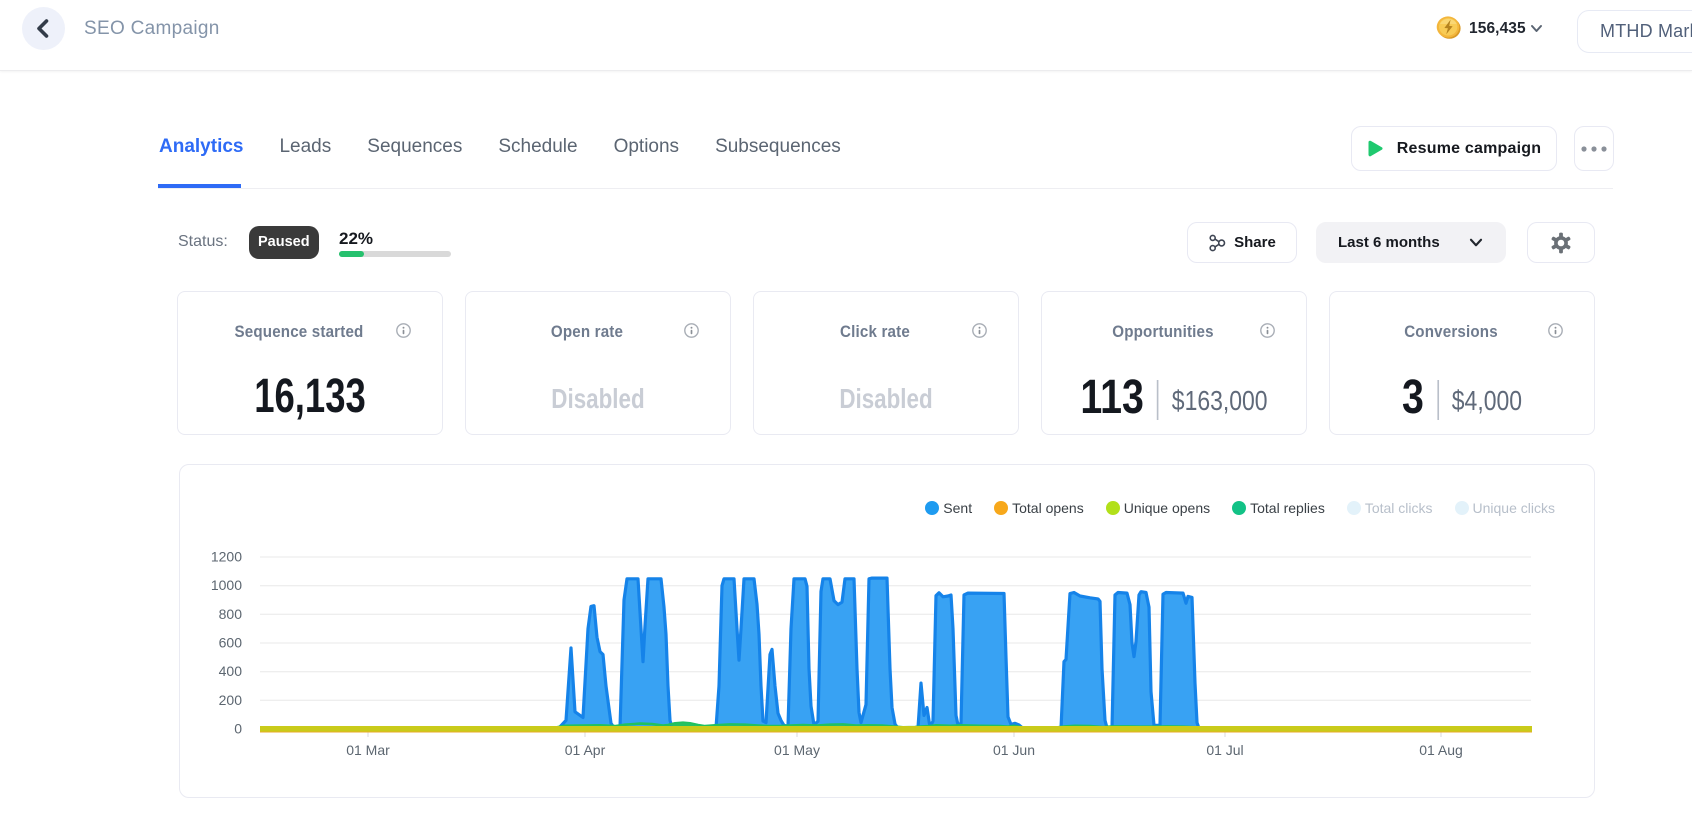 The width and height of the screenshot is (1692, 822). I want to click on svg-text: 01 Jun, so click(1014, 750).